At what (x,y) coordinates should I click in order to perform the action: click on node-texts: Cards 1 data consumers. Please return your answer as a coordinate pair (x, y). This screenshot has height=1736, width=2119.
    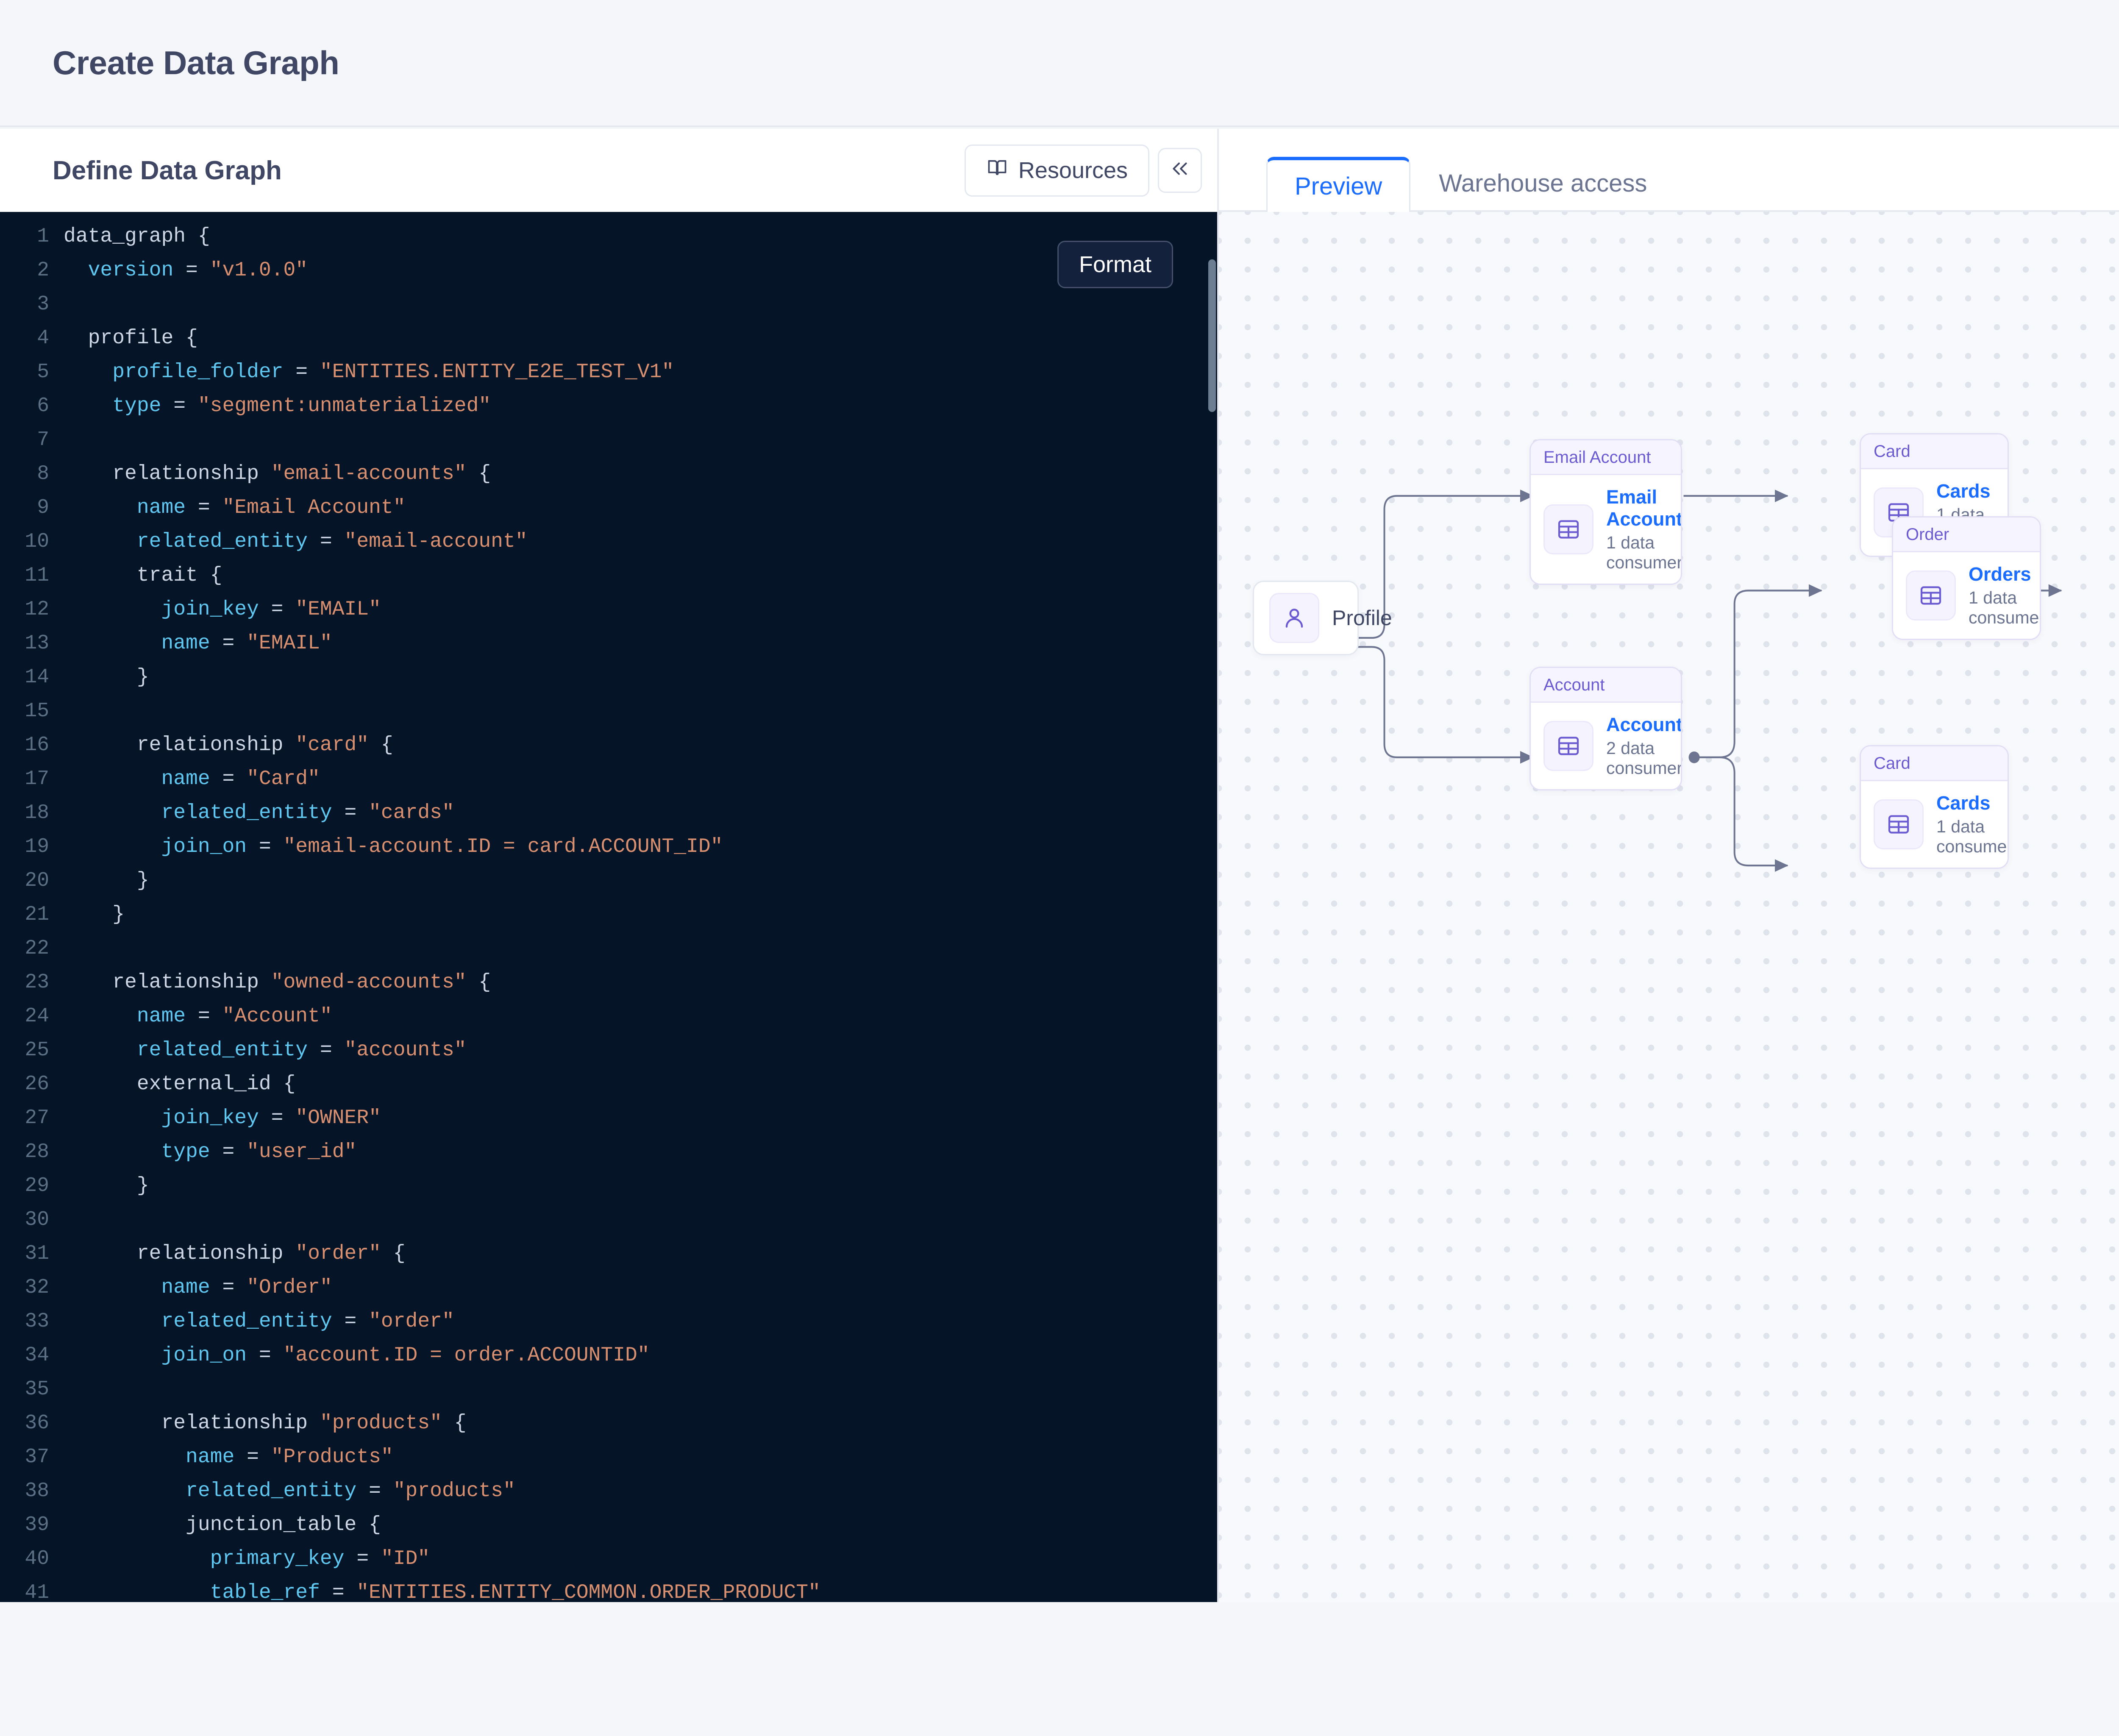
    Looking at the image, I should click on (1972, 824).